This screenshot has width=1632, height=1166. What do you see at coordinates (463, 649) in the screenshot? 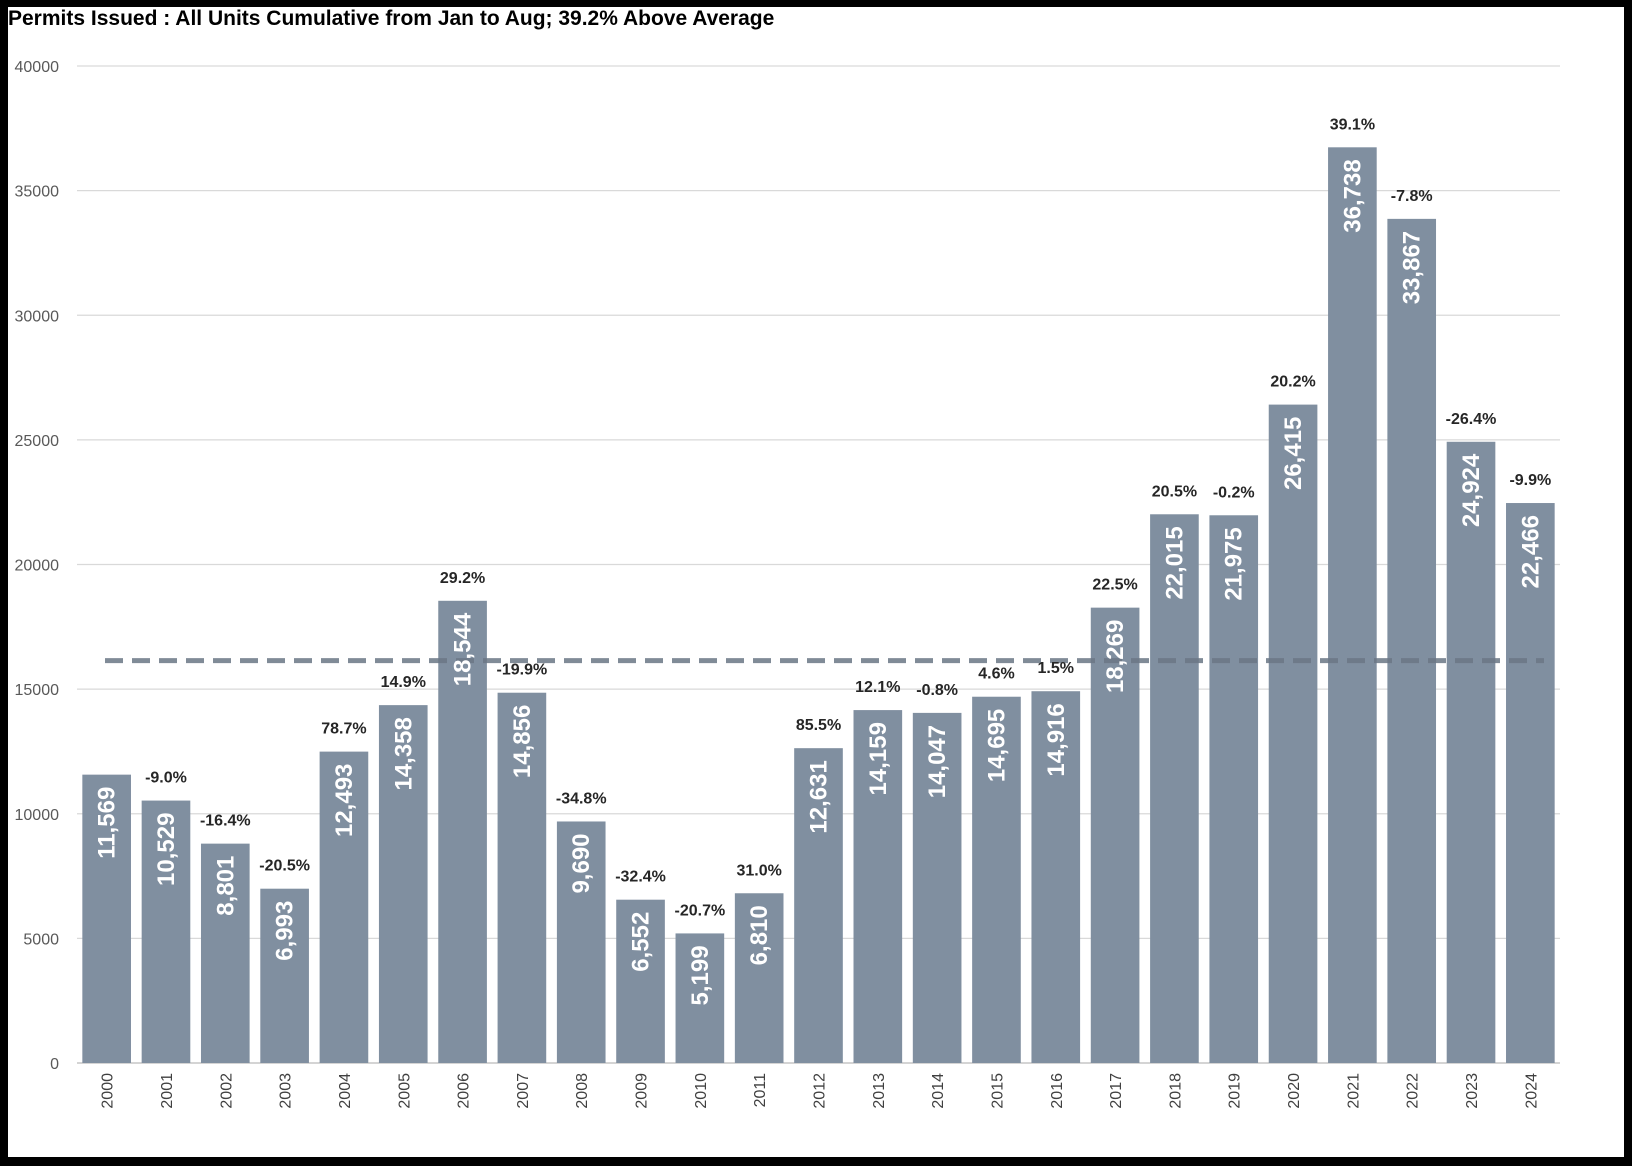
I see `bar-value-label: 18,544` at bounding box center [463, 649].